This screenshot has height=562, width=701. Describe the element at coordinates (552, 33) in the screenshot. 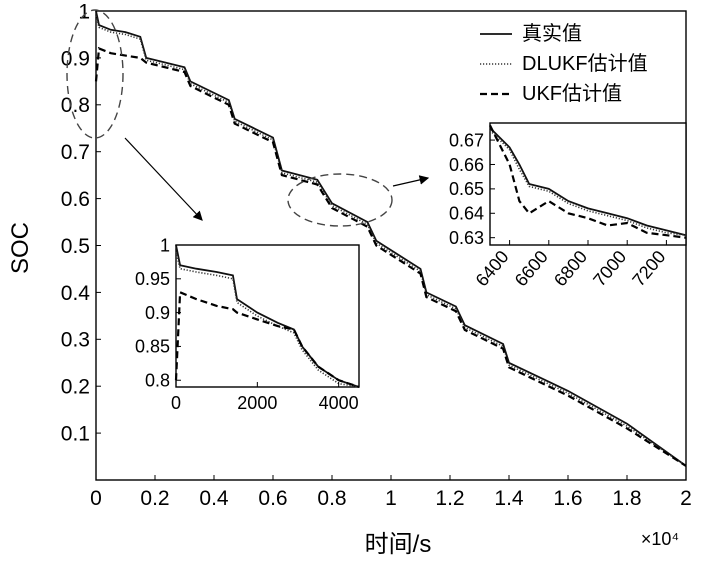

I see `legend-label-1: 真实值` at that location.